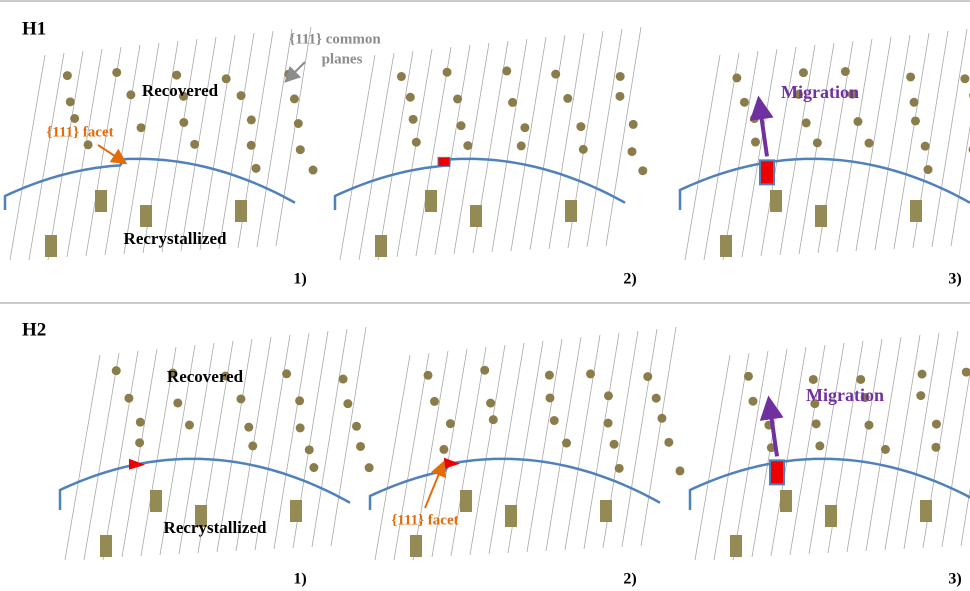 Image resolution: width=970 pixels, height=591 pixels. I want to click on annotation: {111} common, so click(335, 39).